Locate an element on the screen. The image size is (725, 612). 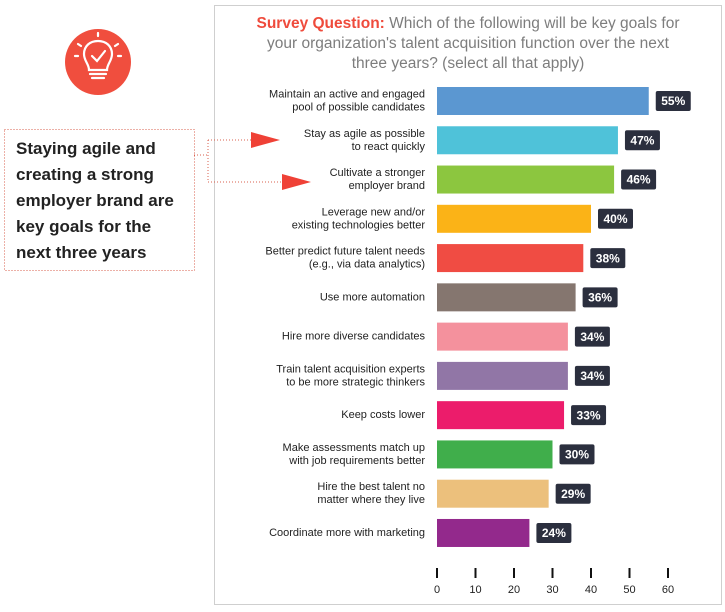
value-label: 33% is located at coordinates (589, 415).